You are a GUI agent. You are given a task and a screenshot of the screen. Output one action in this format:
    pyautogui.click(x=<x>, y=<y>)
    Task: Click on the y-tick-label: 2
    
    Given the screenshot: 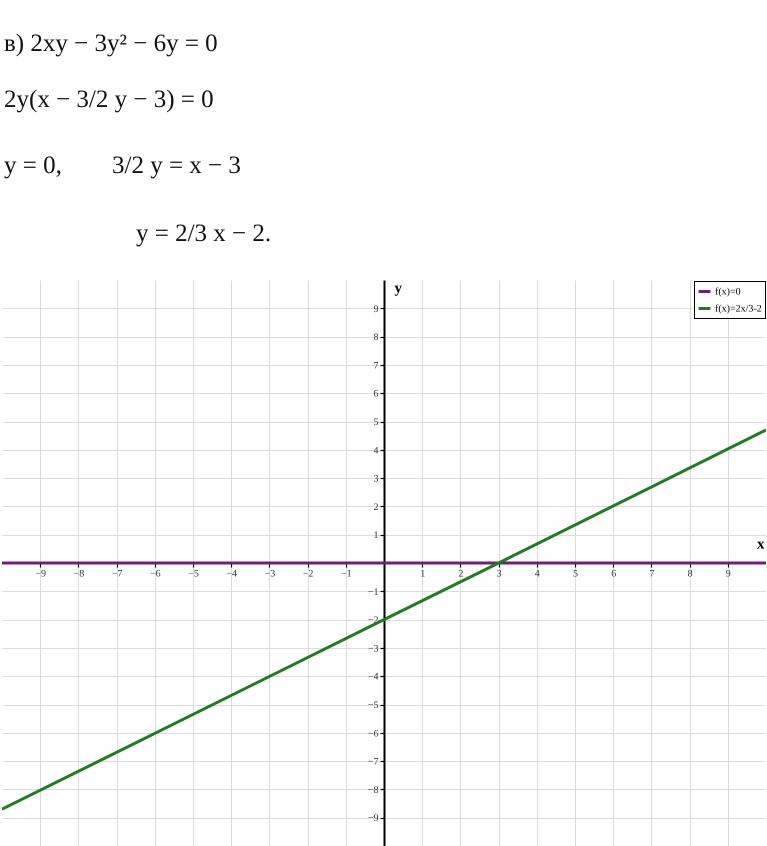 What is the action you would take?
    pyautogui.click(x=376, y=507)
    